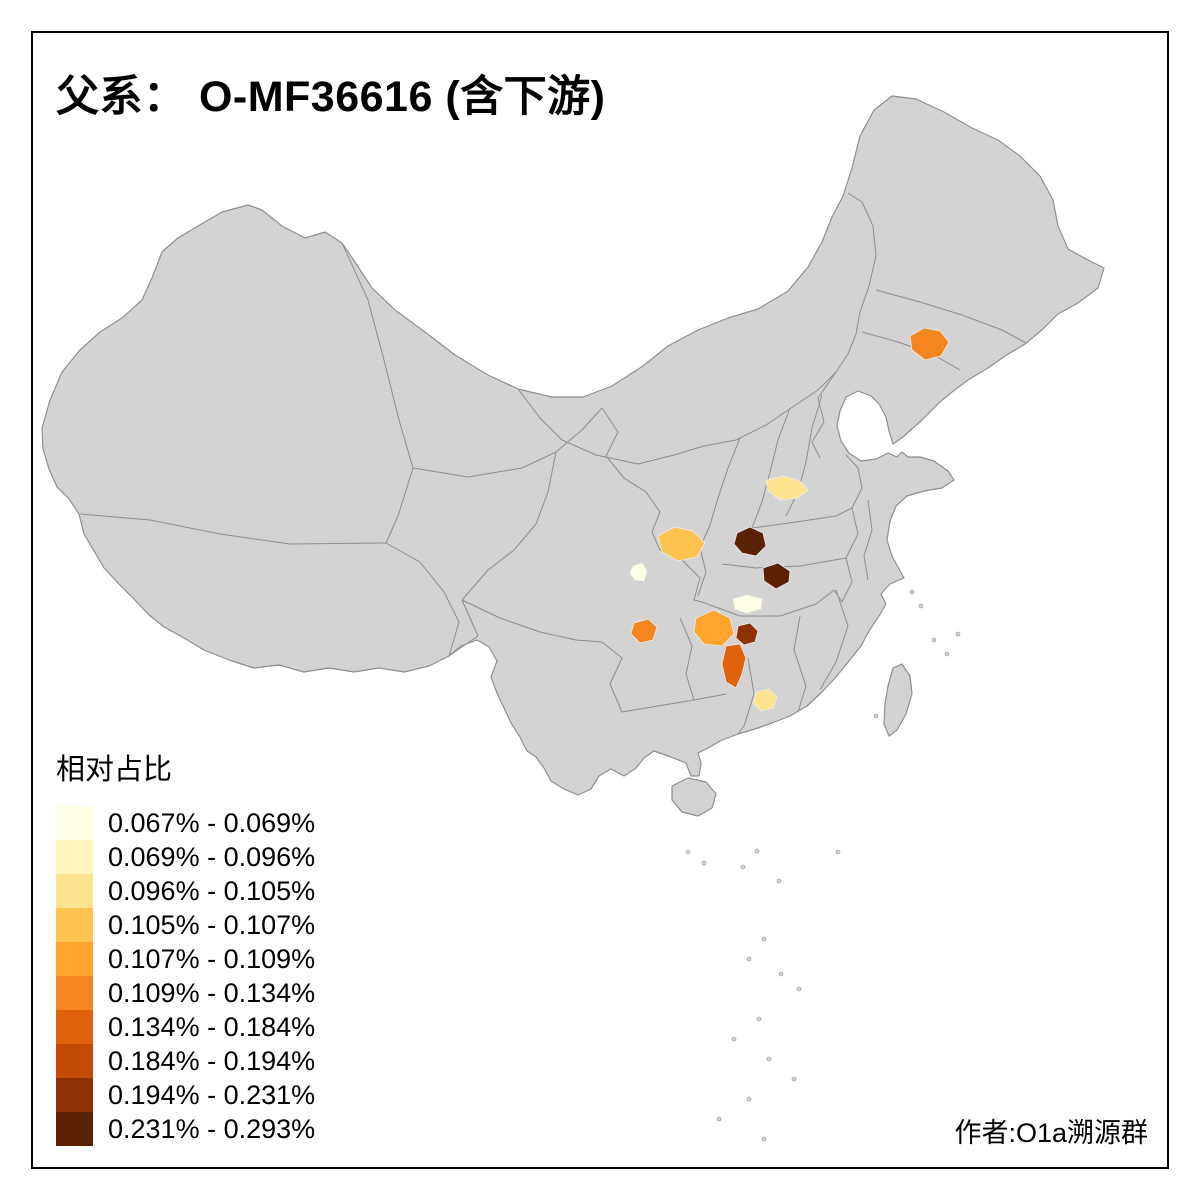 Image resolution: width=1200 pixels, height=1200 pixels. Describe the element at coordinates (929, 344) in the screenshot. I see `highlight-region-northeast` at that location.